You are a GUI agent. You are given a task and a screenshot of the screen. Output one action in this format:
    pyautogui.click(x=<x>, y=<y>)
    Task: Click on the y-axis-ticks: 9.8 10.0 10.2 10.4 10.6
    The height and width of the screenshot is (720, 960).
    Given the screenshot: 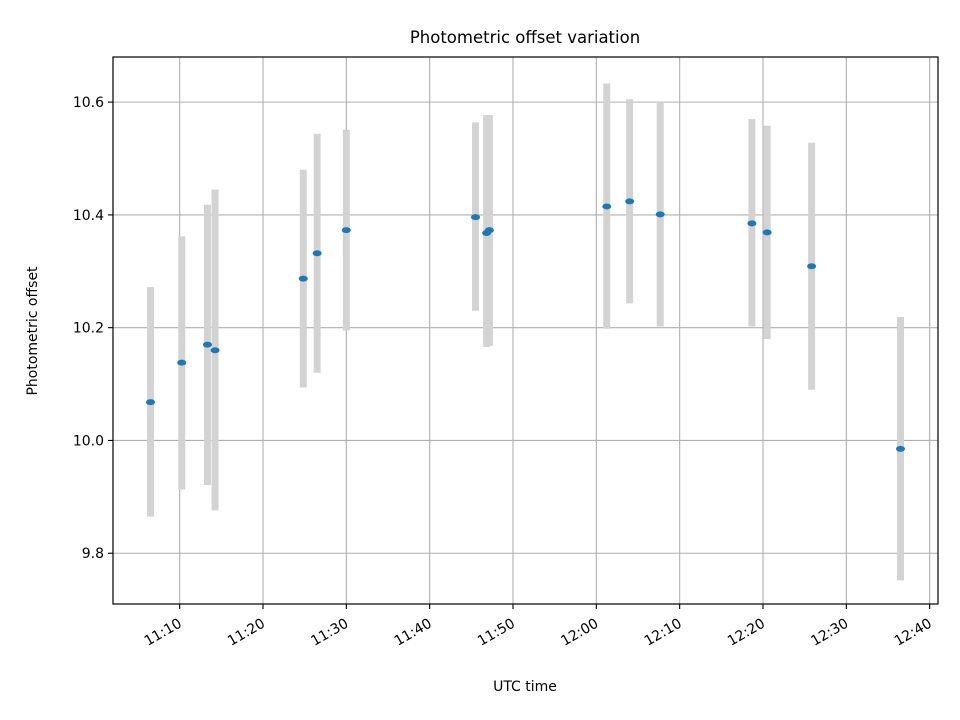 What is the action you would take?
    pyautogui.click(x=93, y=328)
    